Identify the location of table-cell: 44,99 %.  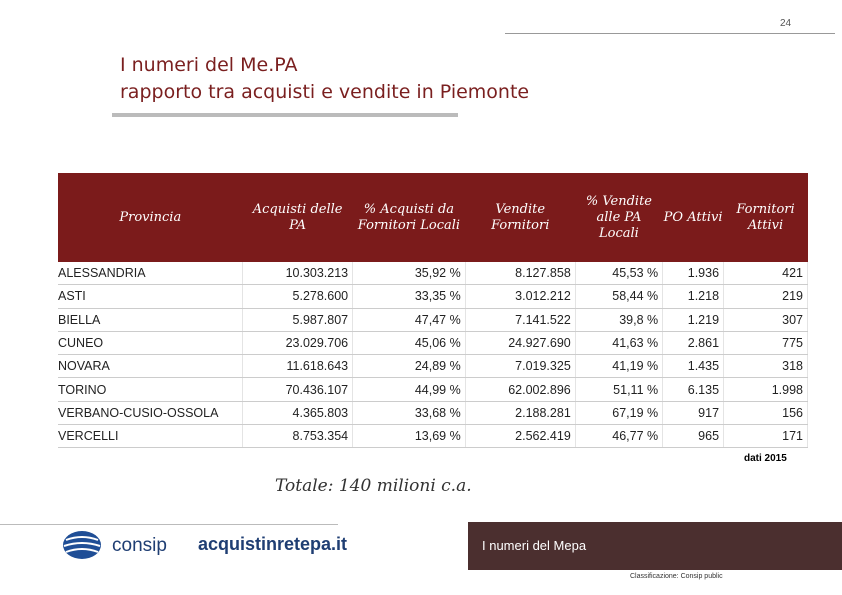
(409, 389).